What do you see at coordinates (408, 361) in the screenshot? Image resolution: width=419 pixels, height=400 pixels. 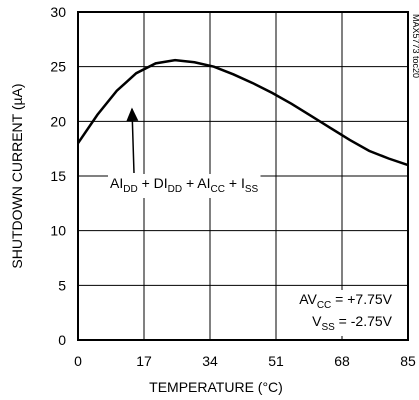 I see `x-tick-label: 85` at bounding box center [408, 361].